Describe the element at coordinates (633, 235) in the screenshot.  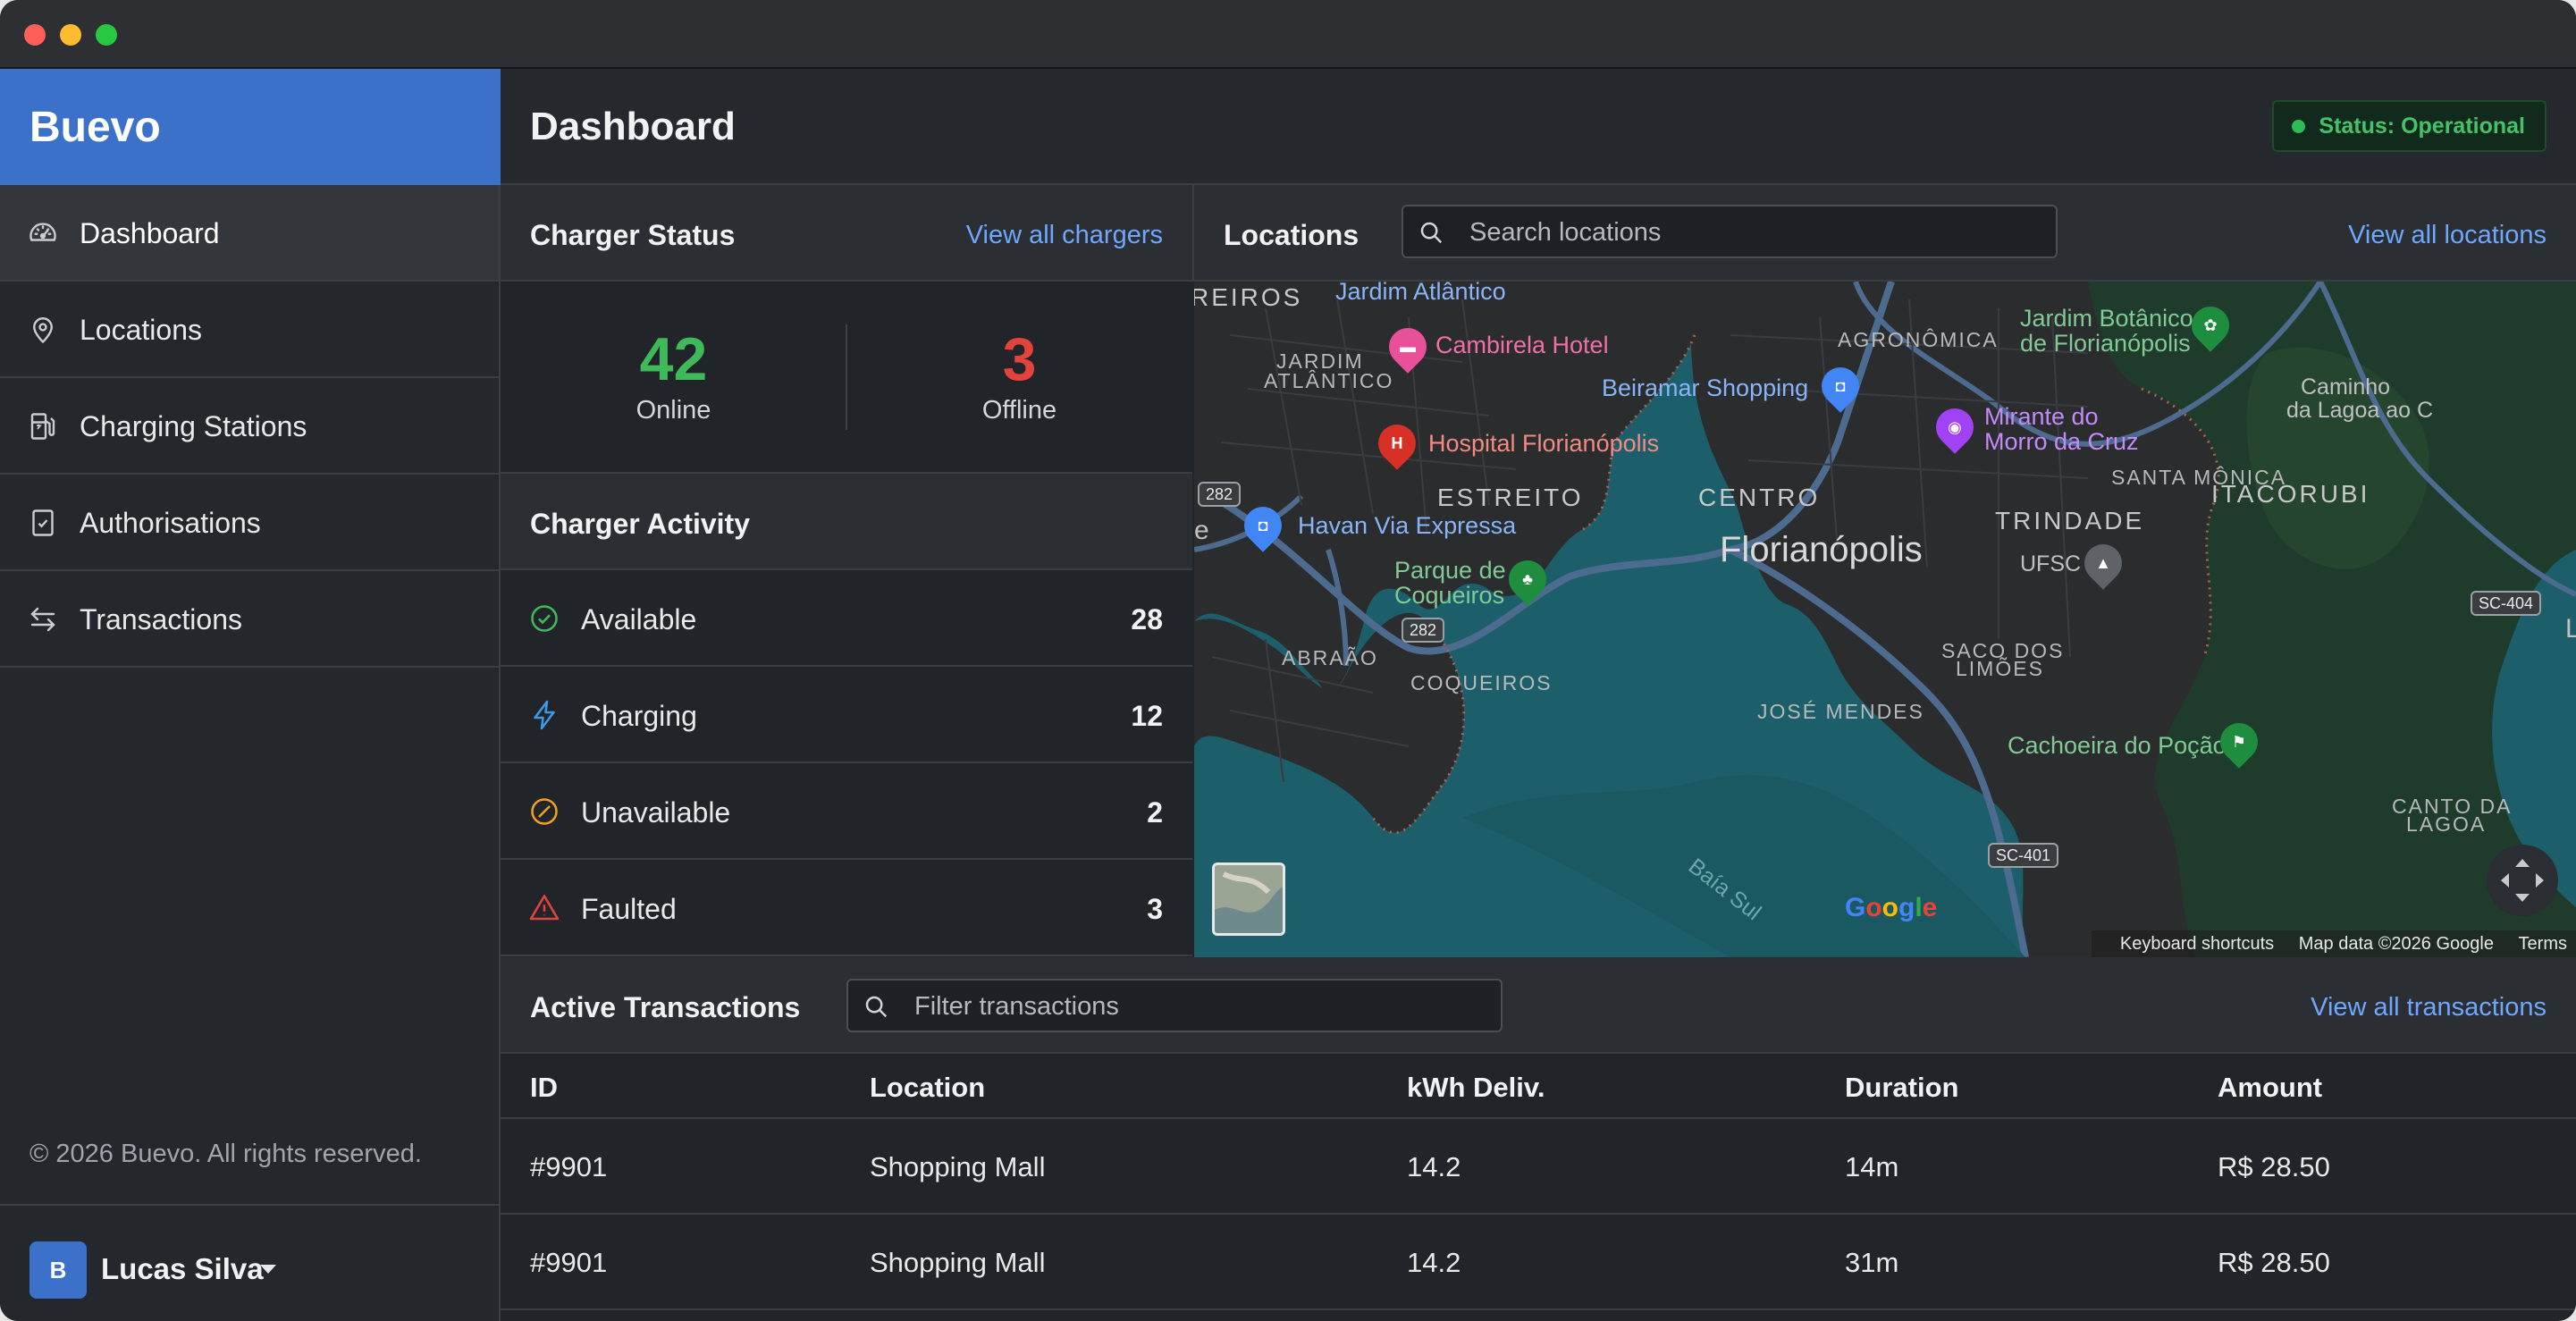
I see `charger-status-title: Charger Status` at that location.